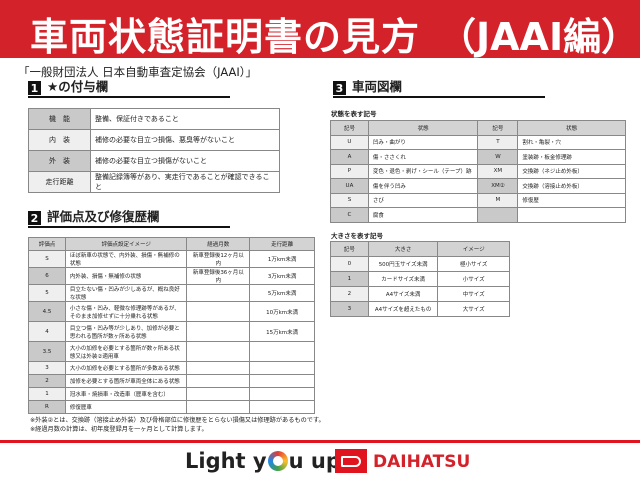 The height and width of the screenshot is (480, 640). I want to click on table-row: 3 大小の加修を必要とする箇所が多数ある状態, so click(171, 368).